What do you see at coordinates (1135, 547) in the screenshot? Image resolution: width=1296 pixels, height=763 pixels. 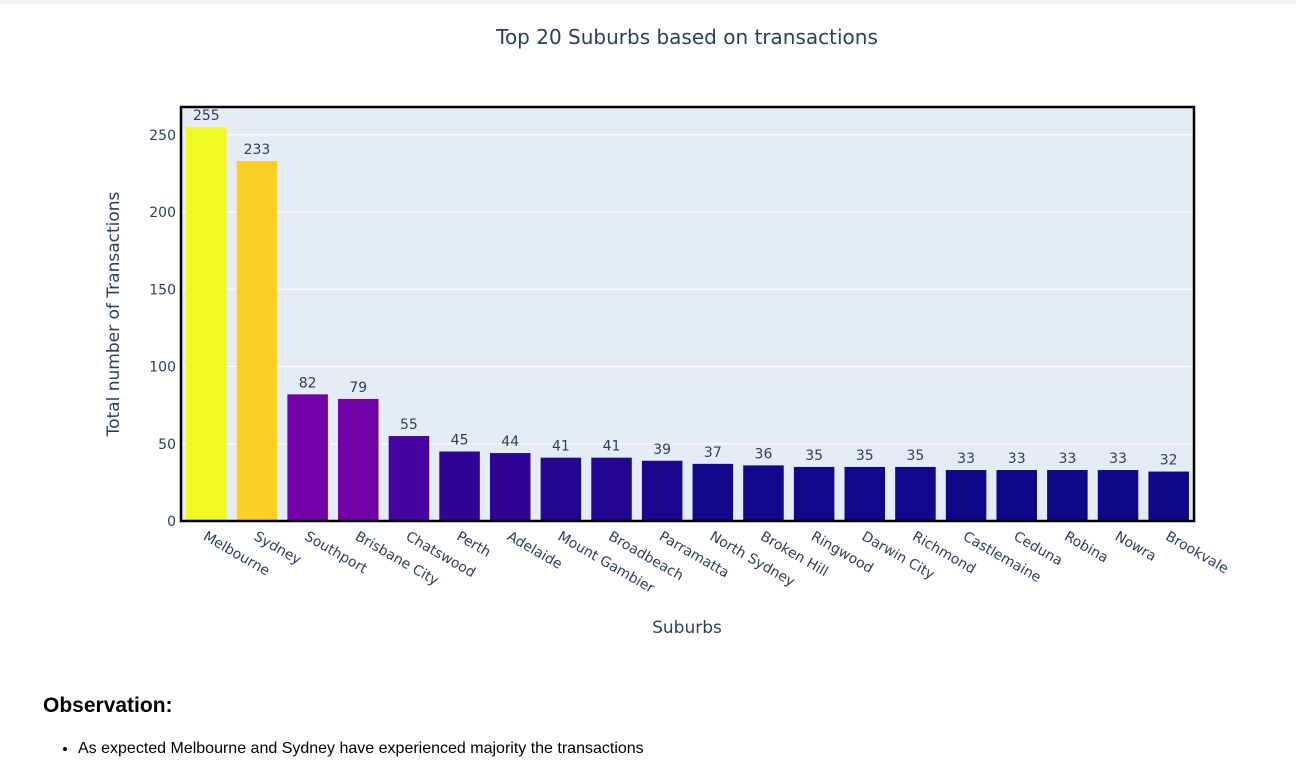 I see `x-tick-label: Nowra` at bounding box center [1135, 547].